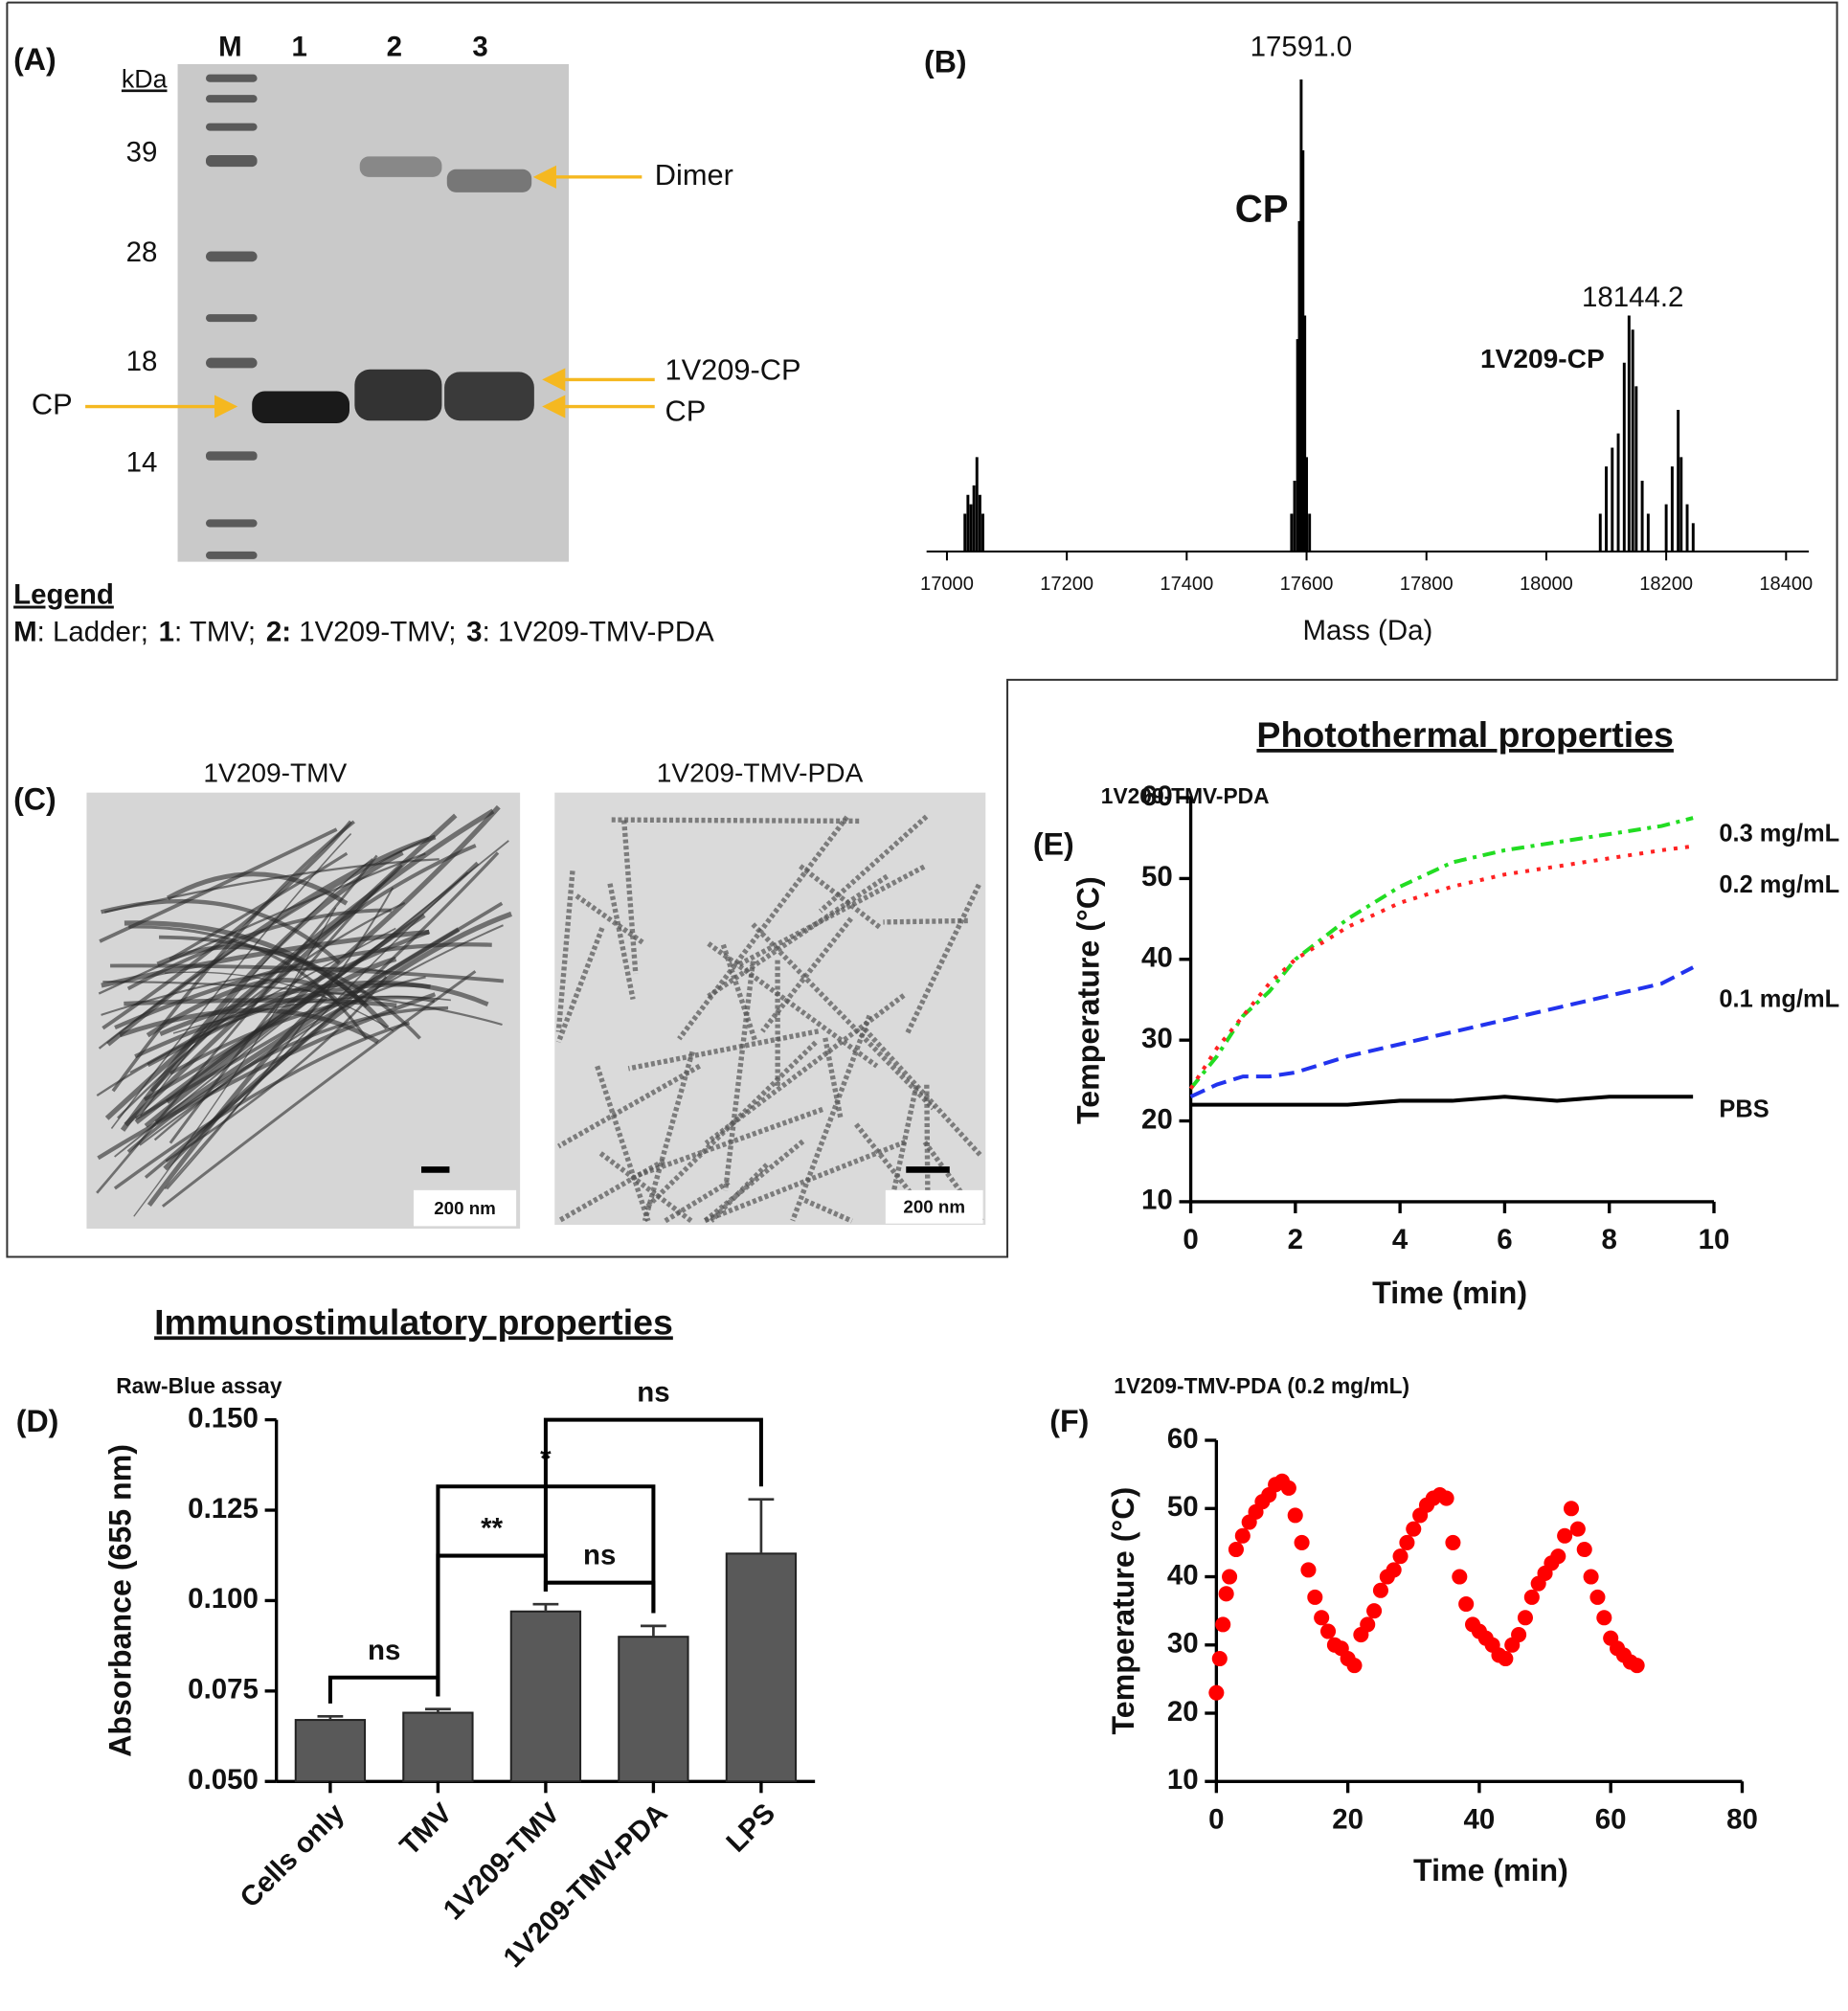 Image resolution: width=1848 pixels, height=2011 pixels. I want to click on x-tick-label: 0, so click(1216, 1820).